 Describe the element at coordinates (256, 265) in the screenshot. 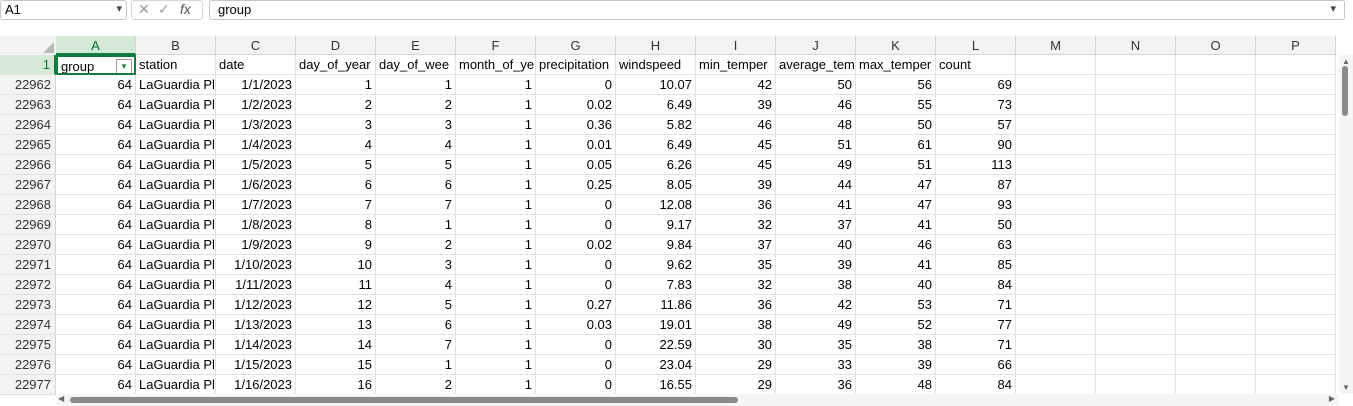

I see `table-cell: 1/10/2023` at that location.